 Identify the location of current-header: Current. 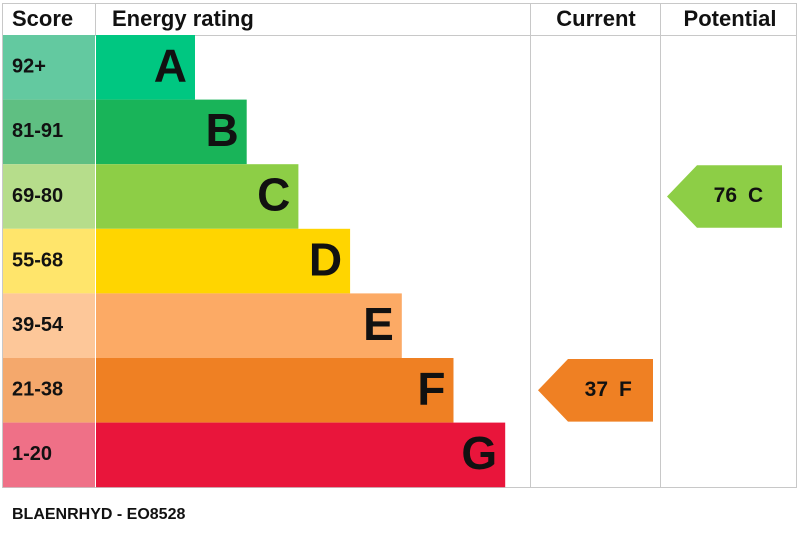
(596, 18).